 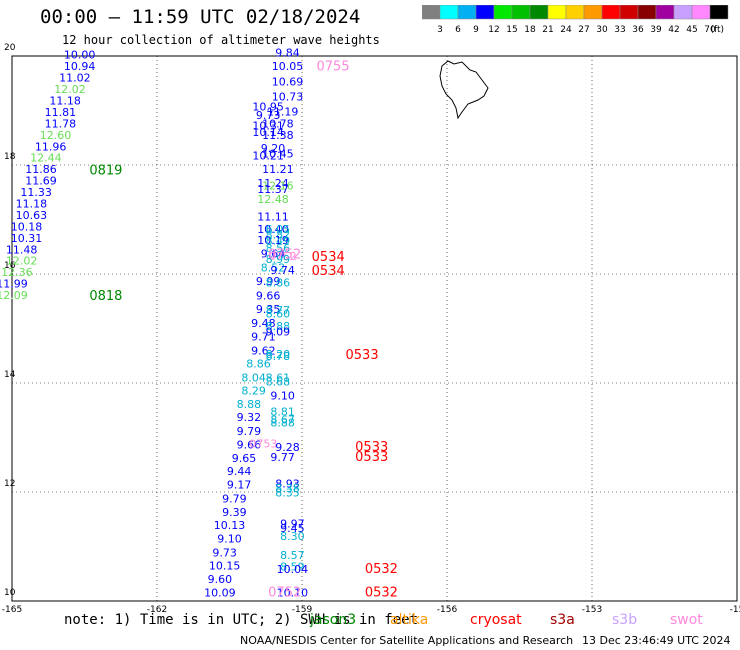 What do you see at coordinates (619, 30) in the screenshot?
I see `colorbar-label: 33` at bounding box center [619, 30].